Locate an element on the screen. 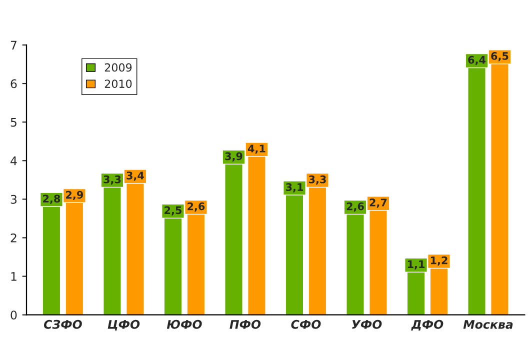 Image resolution: width=530 pixels, height=346 pixels. data-label: 2,8 is located at coordinates (51, 199).